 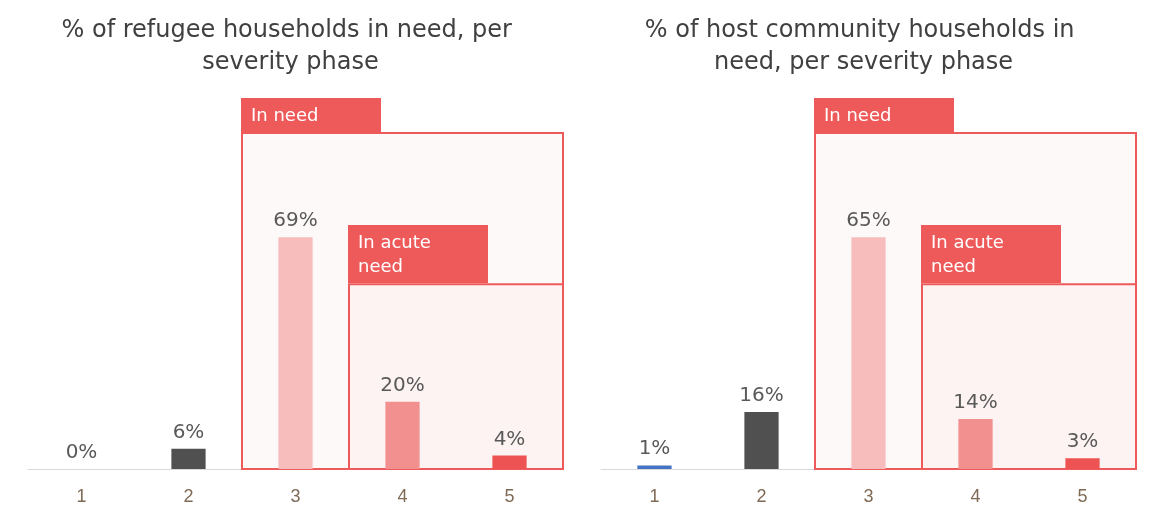 I want to click on data-label: 1%, so click(x=654, y=447).